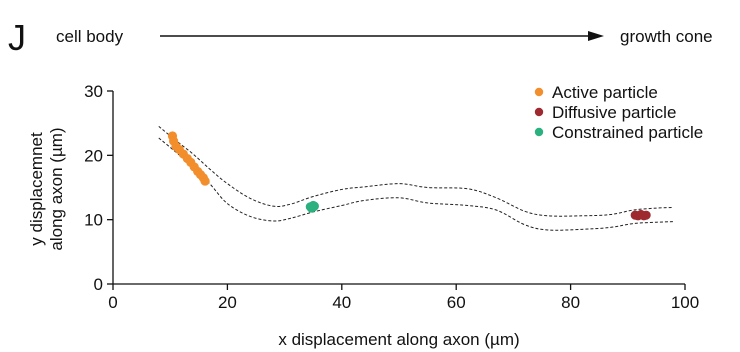 The height and width of the screenshot is (352, 740). What do you see at coordinates (614, 112) in the screenshot?
I see `legend-label: Diffusive particle` at bounding box center [614, 112].